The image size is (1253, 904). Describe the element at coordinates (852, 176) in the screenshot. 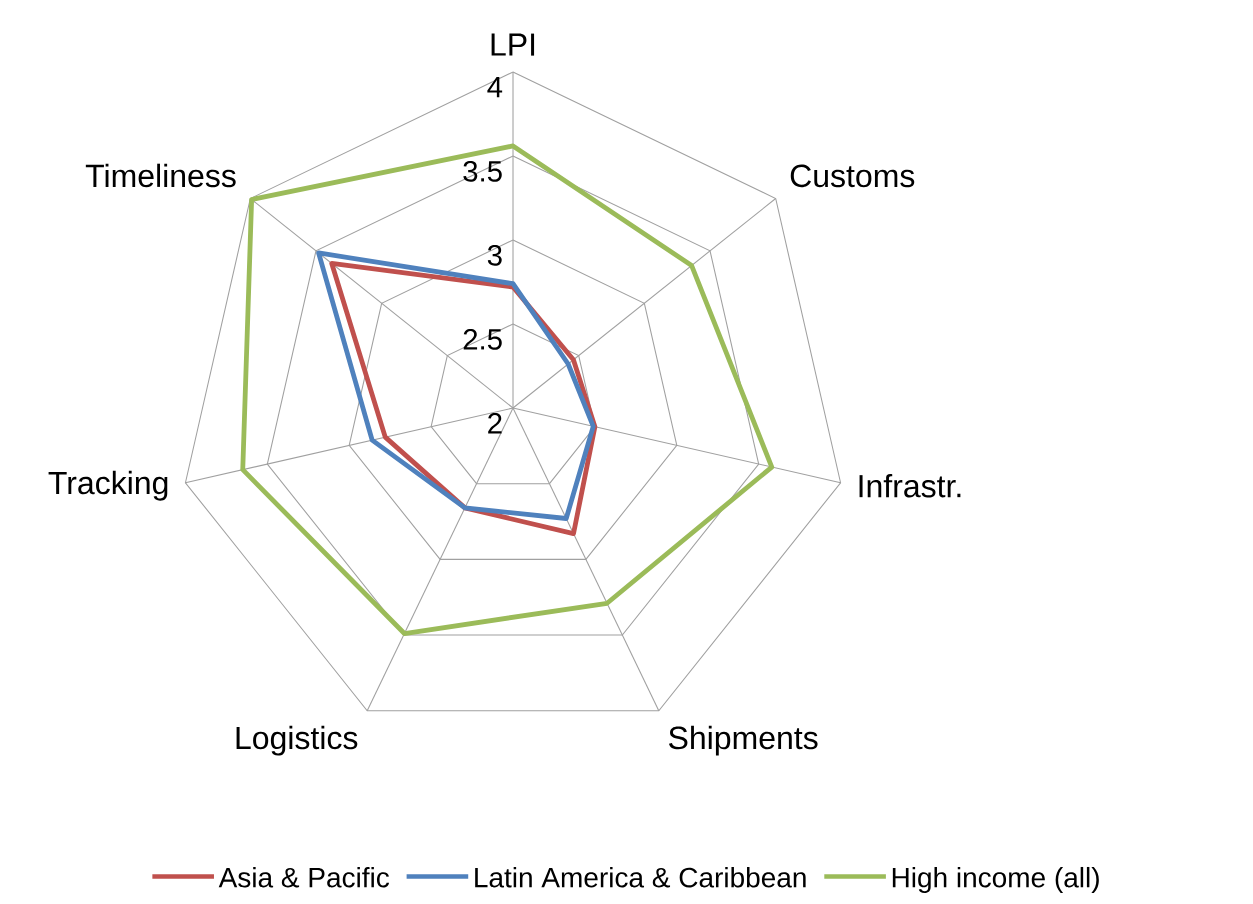

I see `spoke-label: Customs` at that location.